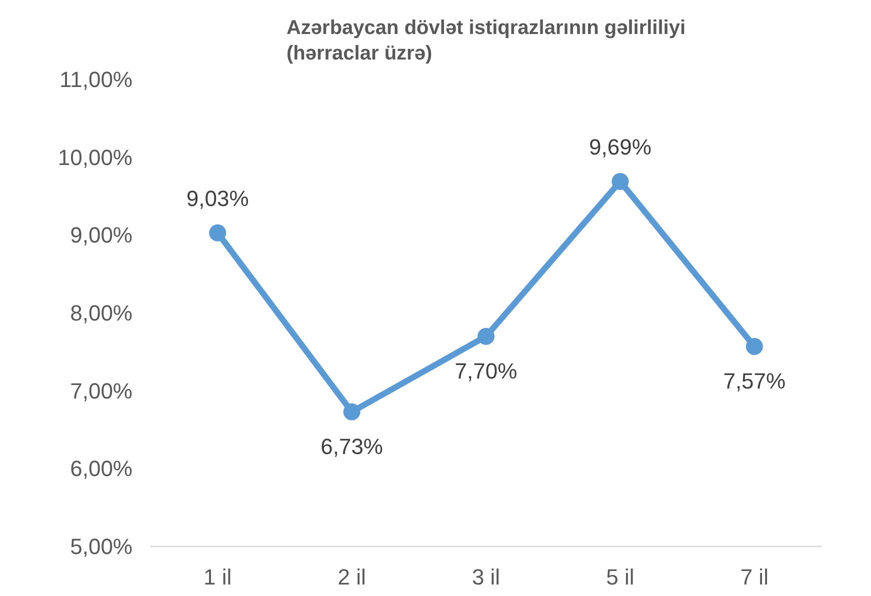  What do you see at coordinates (101, 235) in the screenshot?
I see `y-tick-label: 9,00%` at bounding box center [101, 235].